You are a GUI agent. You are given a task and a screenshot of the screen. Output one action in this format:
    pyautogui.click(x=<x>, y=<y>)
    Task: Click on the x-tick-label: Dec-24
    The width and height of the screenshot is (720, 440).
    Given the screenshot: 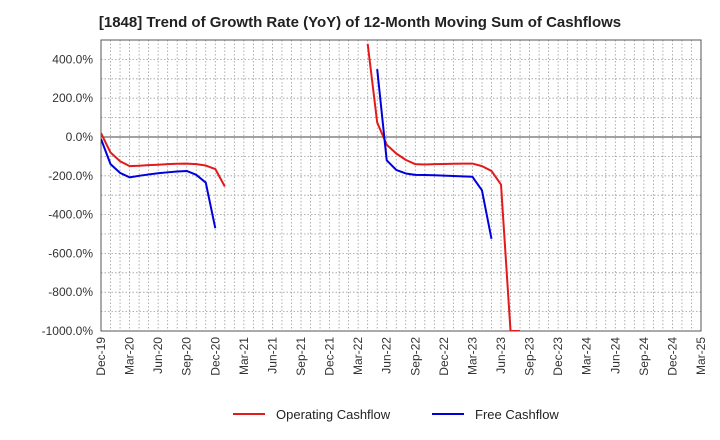 What is the action you would take?
    pyautogui.click(x=672, y=356)
    